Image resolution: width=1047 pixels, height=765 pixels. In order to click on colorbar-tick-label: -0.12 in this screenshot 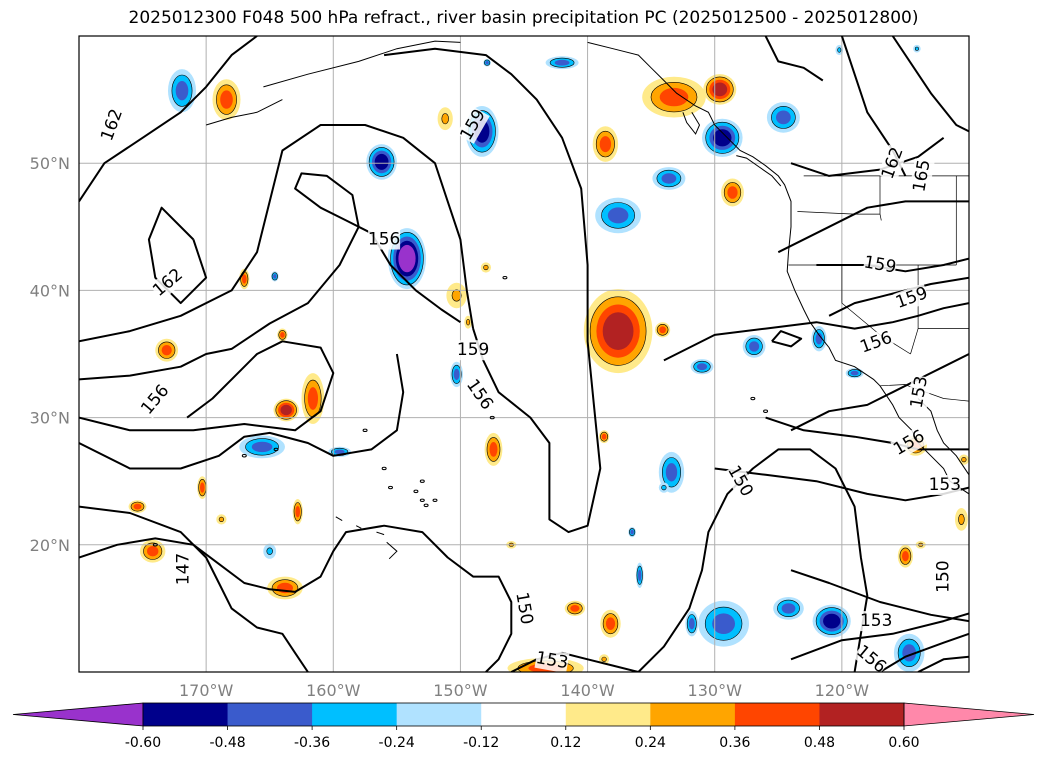, I will do `click(481, 743)`.